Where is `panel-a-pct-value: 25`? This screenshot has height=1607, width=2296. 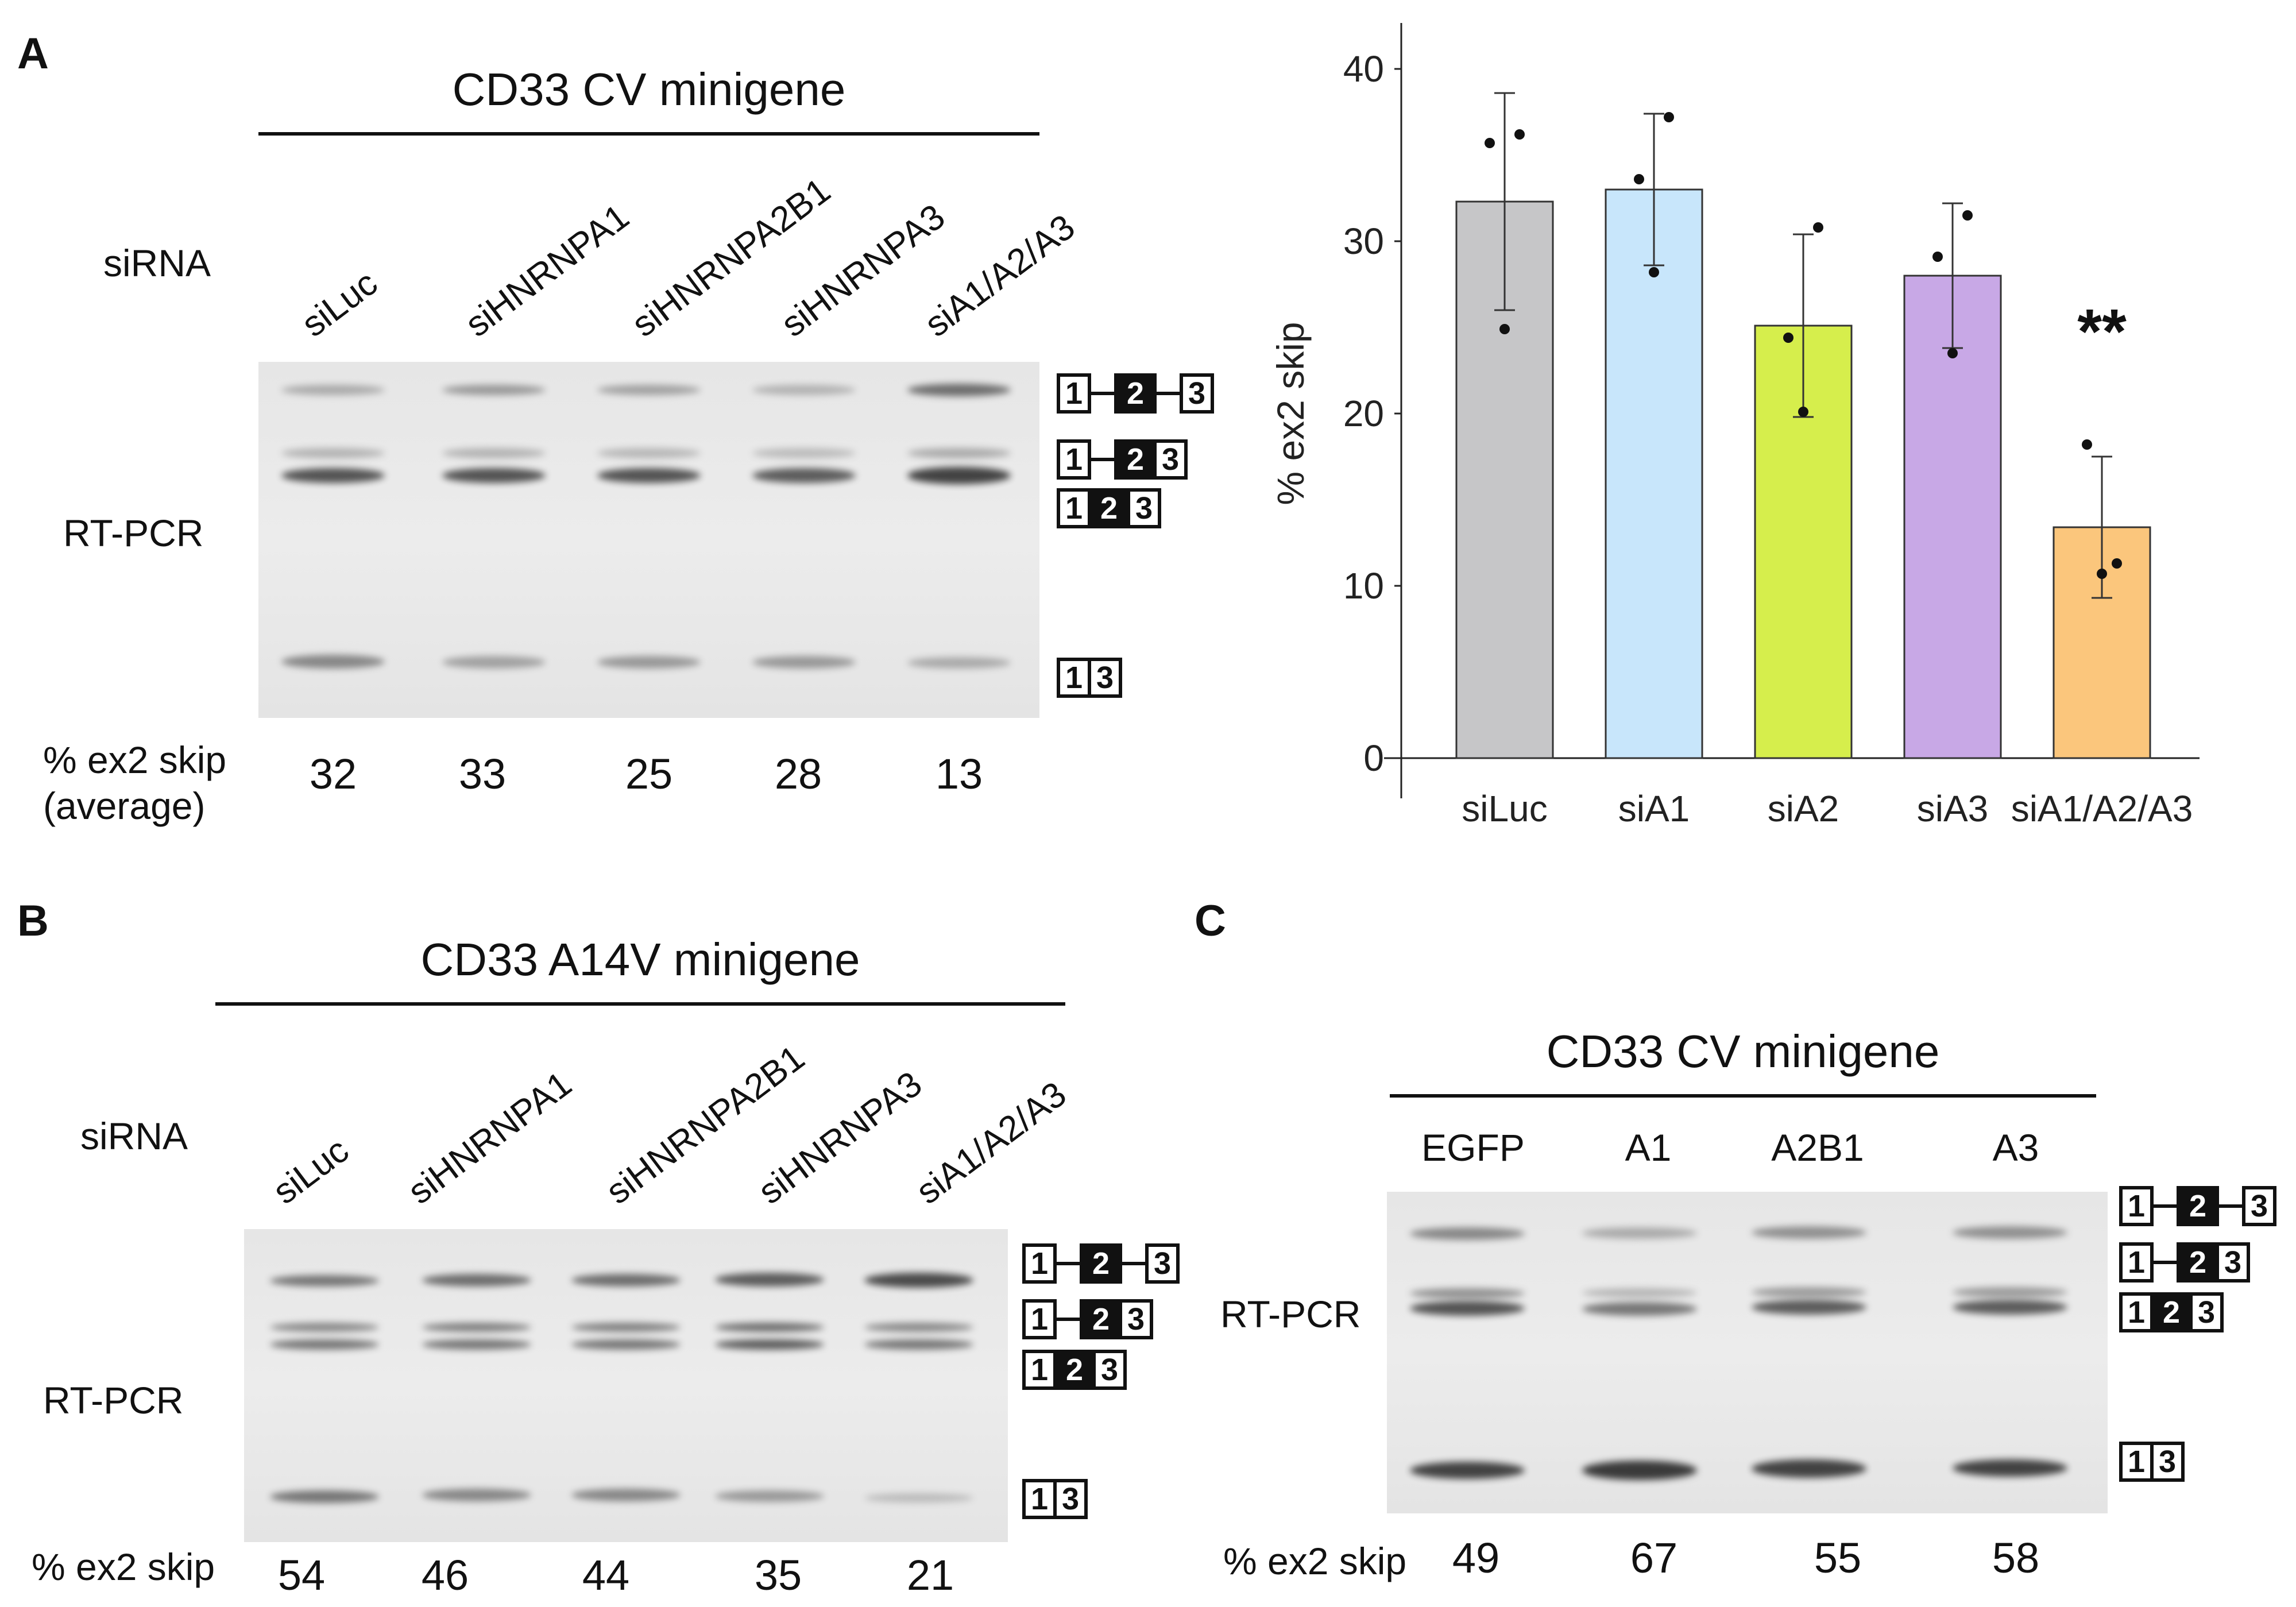
panel-a-pct-value: 25 is located at coordinates (649, 774).